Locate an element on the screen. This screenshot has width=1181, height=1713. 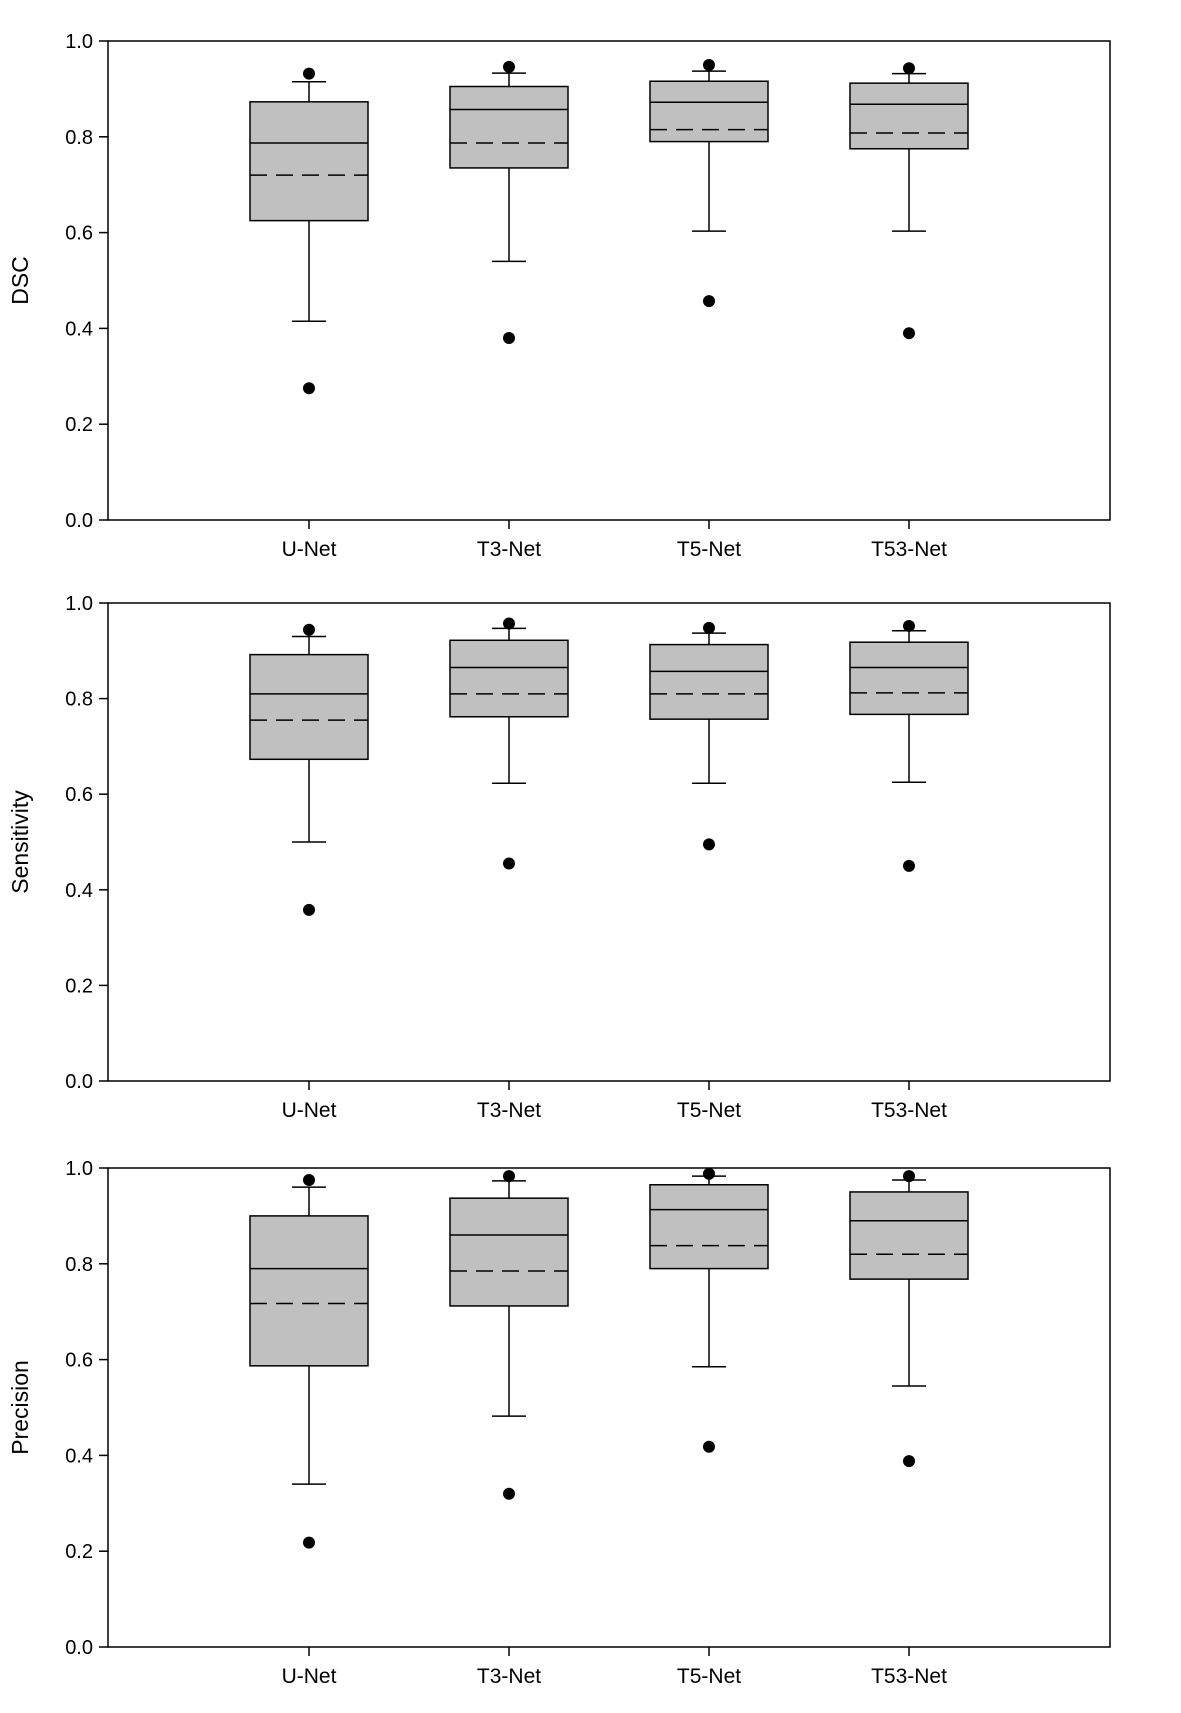
y-axis-label: DSC is located at coordinates (20, 280).